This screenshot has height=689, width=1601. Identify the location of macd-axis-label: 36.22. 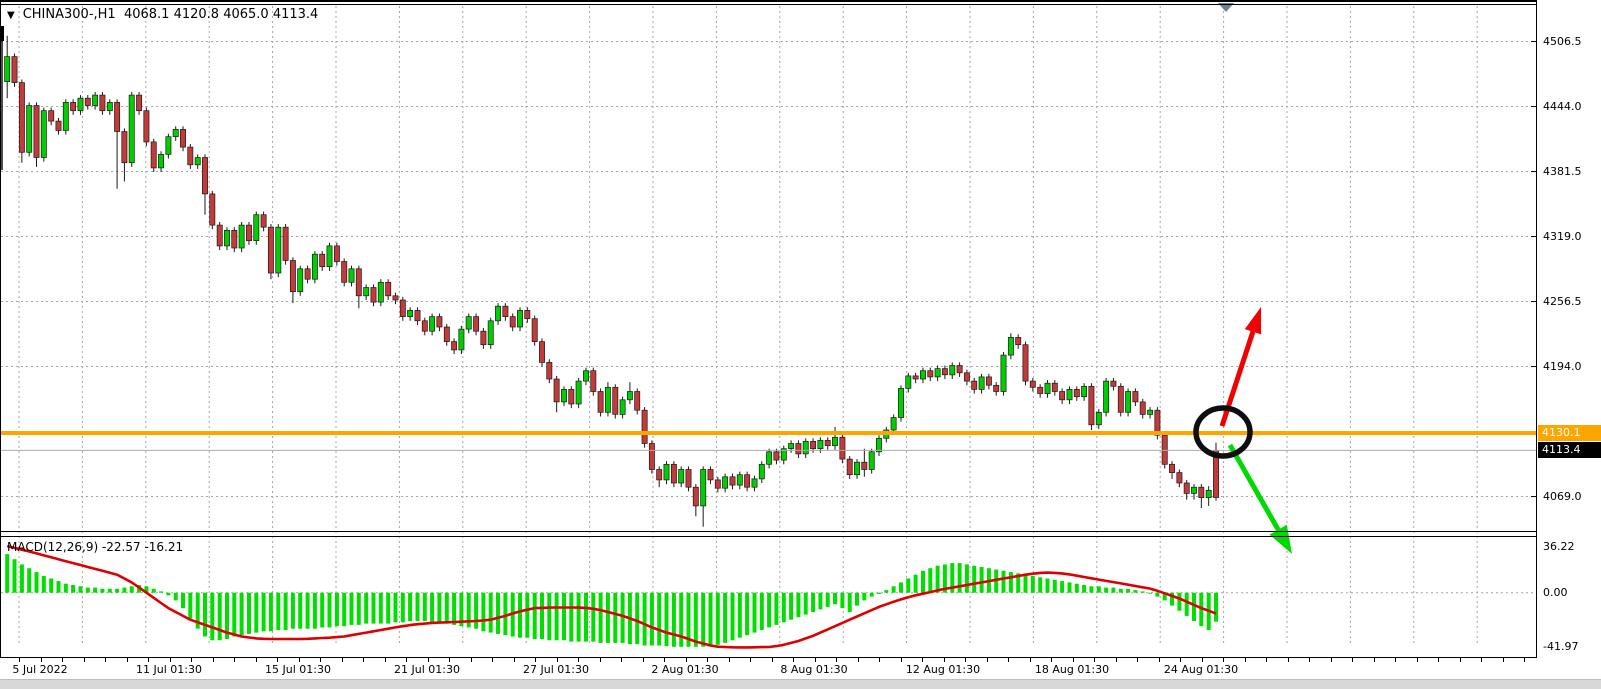
(1559, 546).